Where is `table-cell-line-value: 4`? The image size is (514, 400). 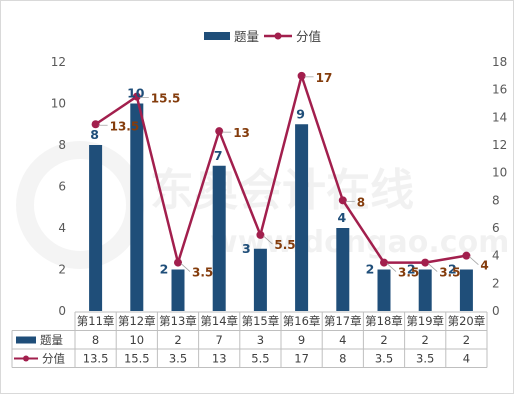 table-cell-line-value: 4 is located at coordinates (466, 359).